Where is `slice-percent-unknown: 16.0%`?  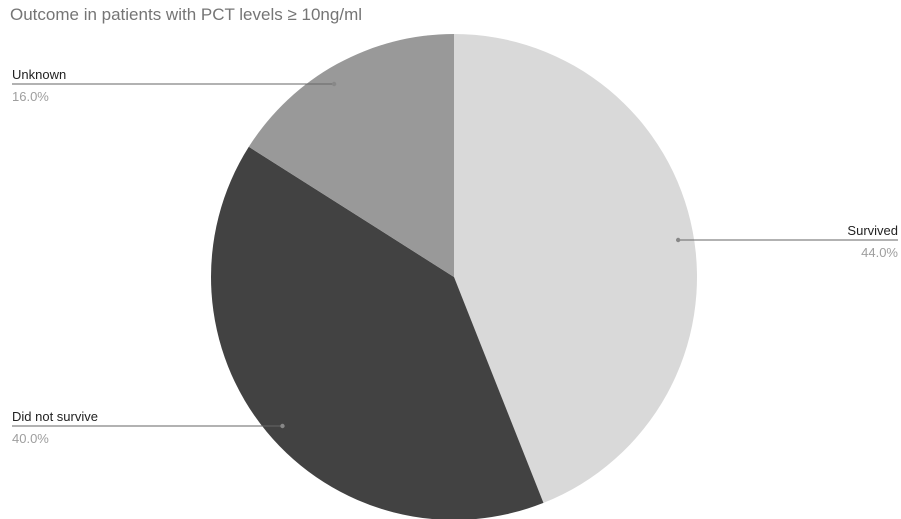 slice-percent-unknown: 16.0% is located at coordinates (30, 96).